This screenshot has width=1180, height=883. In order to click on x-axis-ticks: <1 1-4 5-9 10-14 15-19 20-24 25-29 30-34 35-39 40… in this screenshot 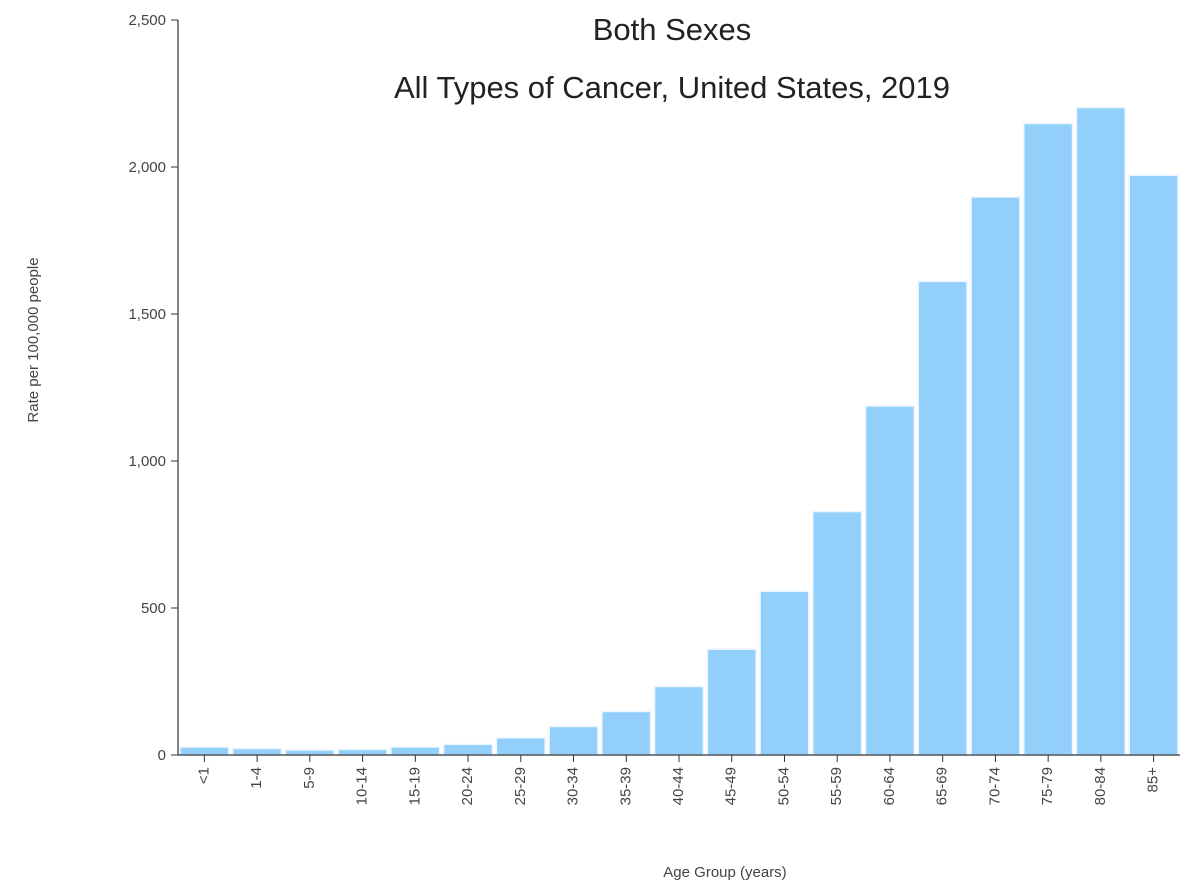, I will do `click(678, 780)`.